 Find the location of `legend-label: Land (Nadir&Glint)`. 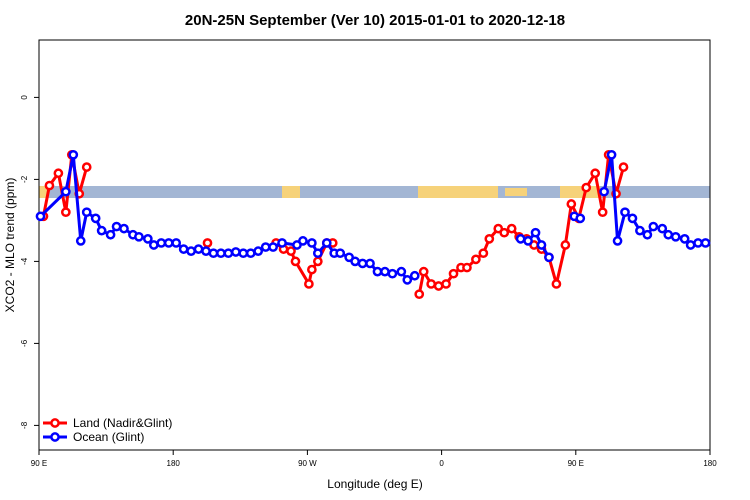

legend-label: Land (Nadir&Glint) is located at coordinates (122, 423).